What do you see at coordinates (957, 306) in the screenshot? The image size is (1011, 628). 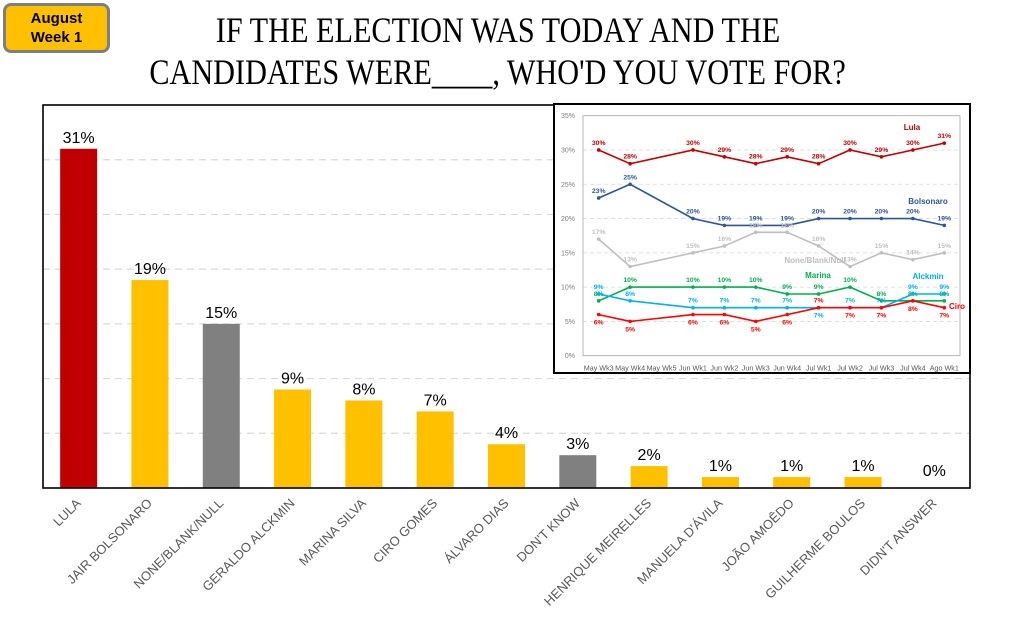 I see `series-name-label: Ciro` at bounding box center [957, 306].